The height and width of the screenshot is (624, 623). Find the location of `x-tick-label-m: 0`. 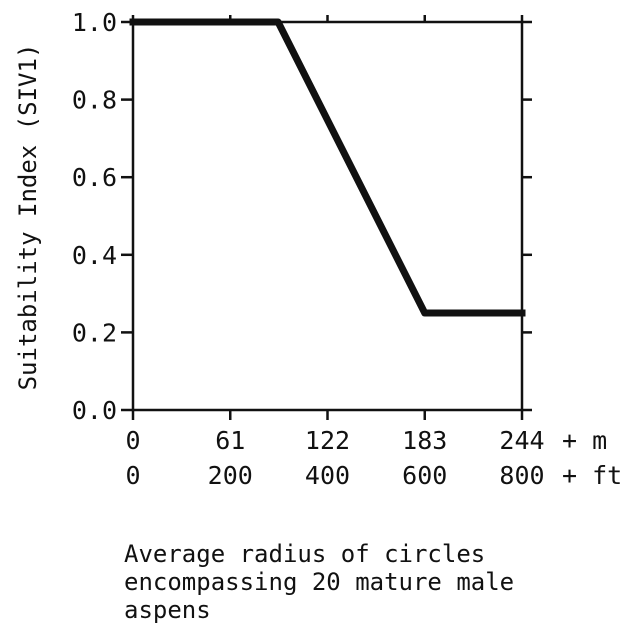

x-tick-label-m: 0 is located at coordinates (132, 440).